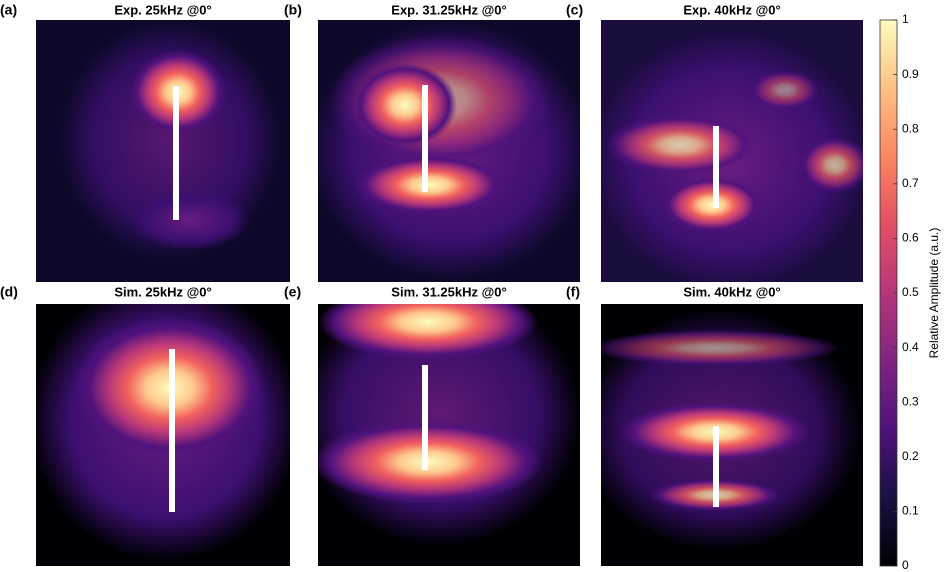 This screenshot has width=944, height=572. What do you see at coordinates (910, 128) in the screenshot?
I see `colorbar-tick-label: 0.8` at bounding box center [910, 128].